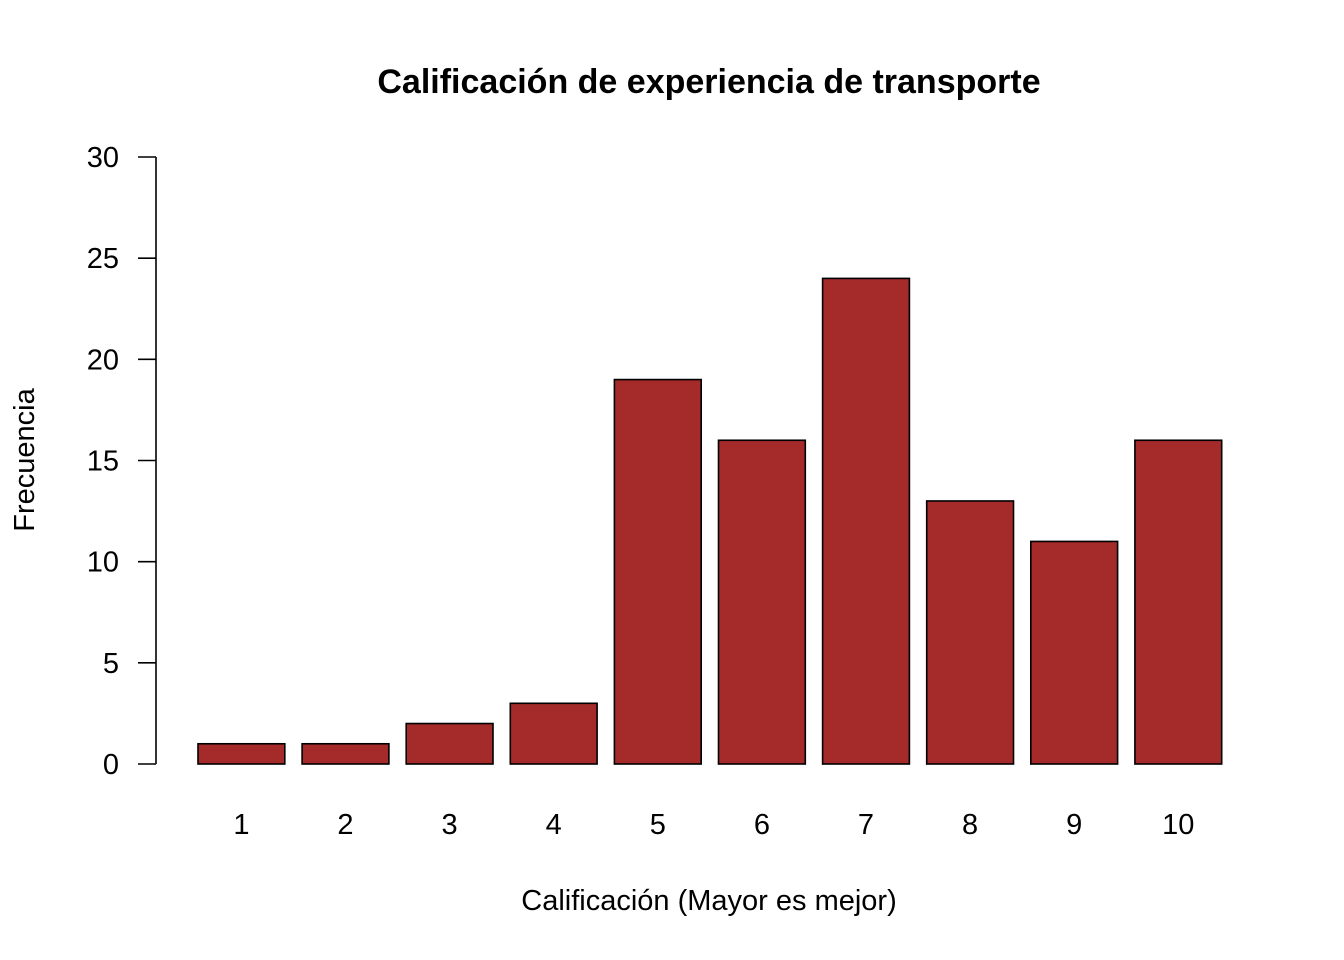 The width and height of the screenshot is (1344, 960). I want to click on x-tick-label: 8, so click(970, 825).